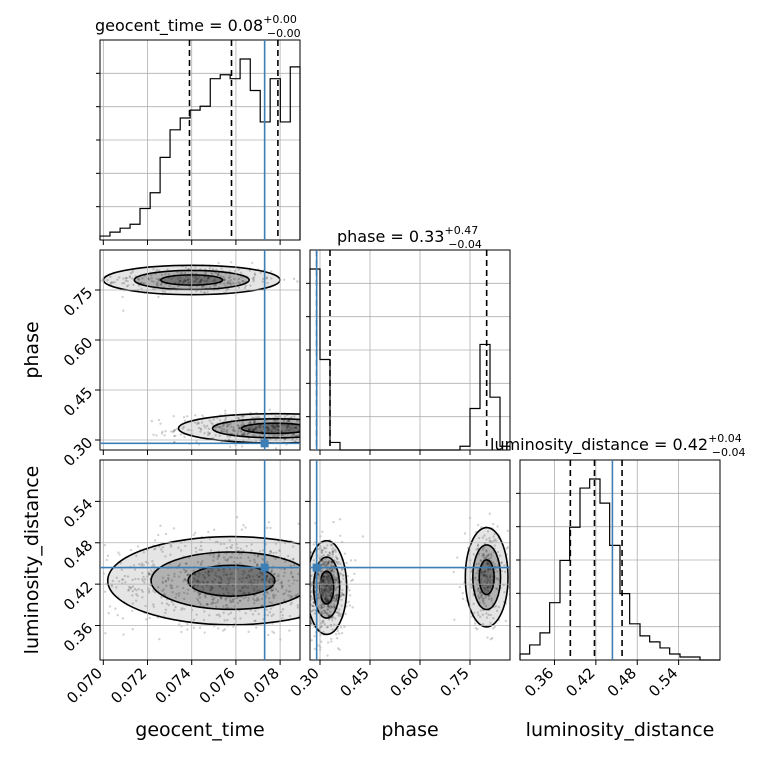 This screenshot has height=760, width=760. Describe the element at coordinates (231, 581) in the screenshot. I see `density-fill` at that location.